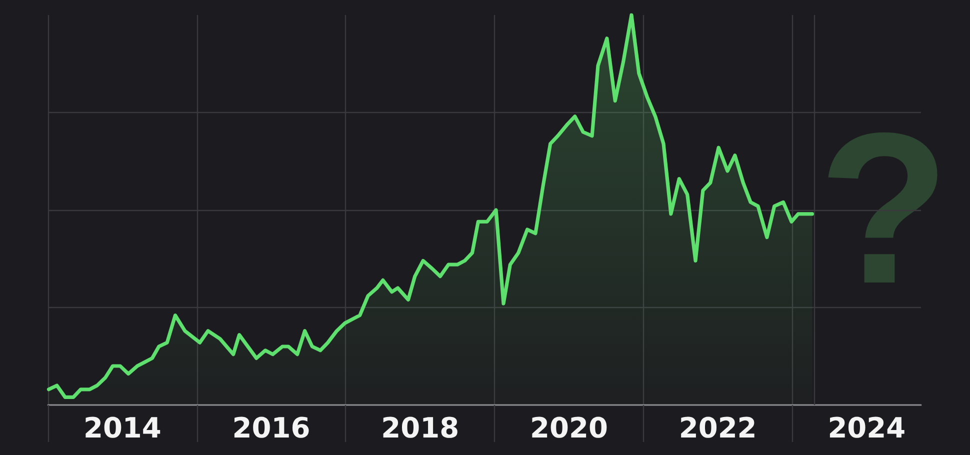 This screenshot has width=970, height=455. What do you see at coordinates (884, 208) in the screenshot?
I see `annotation: ?` at bounding box center [884, 208].